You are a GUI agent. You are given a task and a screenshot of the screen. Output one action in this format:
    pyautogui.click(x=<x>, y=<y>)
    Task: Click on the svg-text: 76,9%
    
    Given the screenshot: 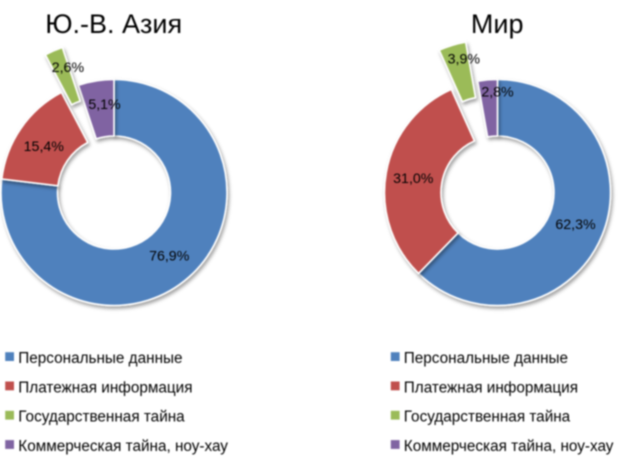 What is the action you would take?
    pyautogui.click(x=169, y=257)
    